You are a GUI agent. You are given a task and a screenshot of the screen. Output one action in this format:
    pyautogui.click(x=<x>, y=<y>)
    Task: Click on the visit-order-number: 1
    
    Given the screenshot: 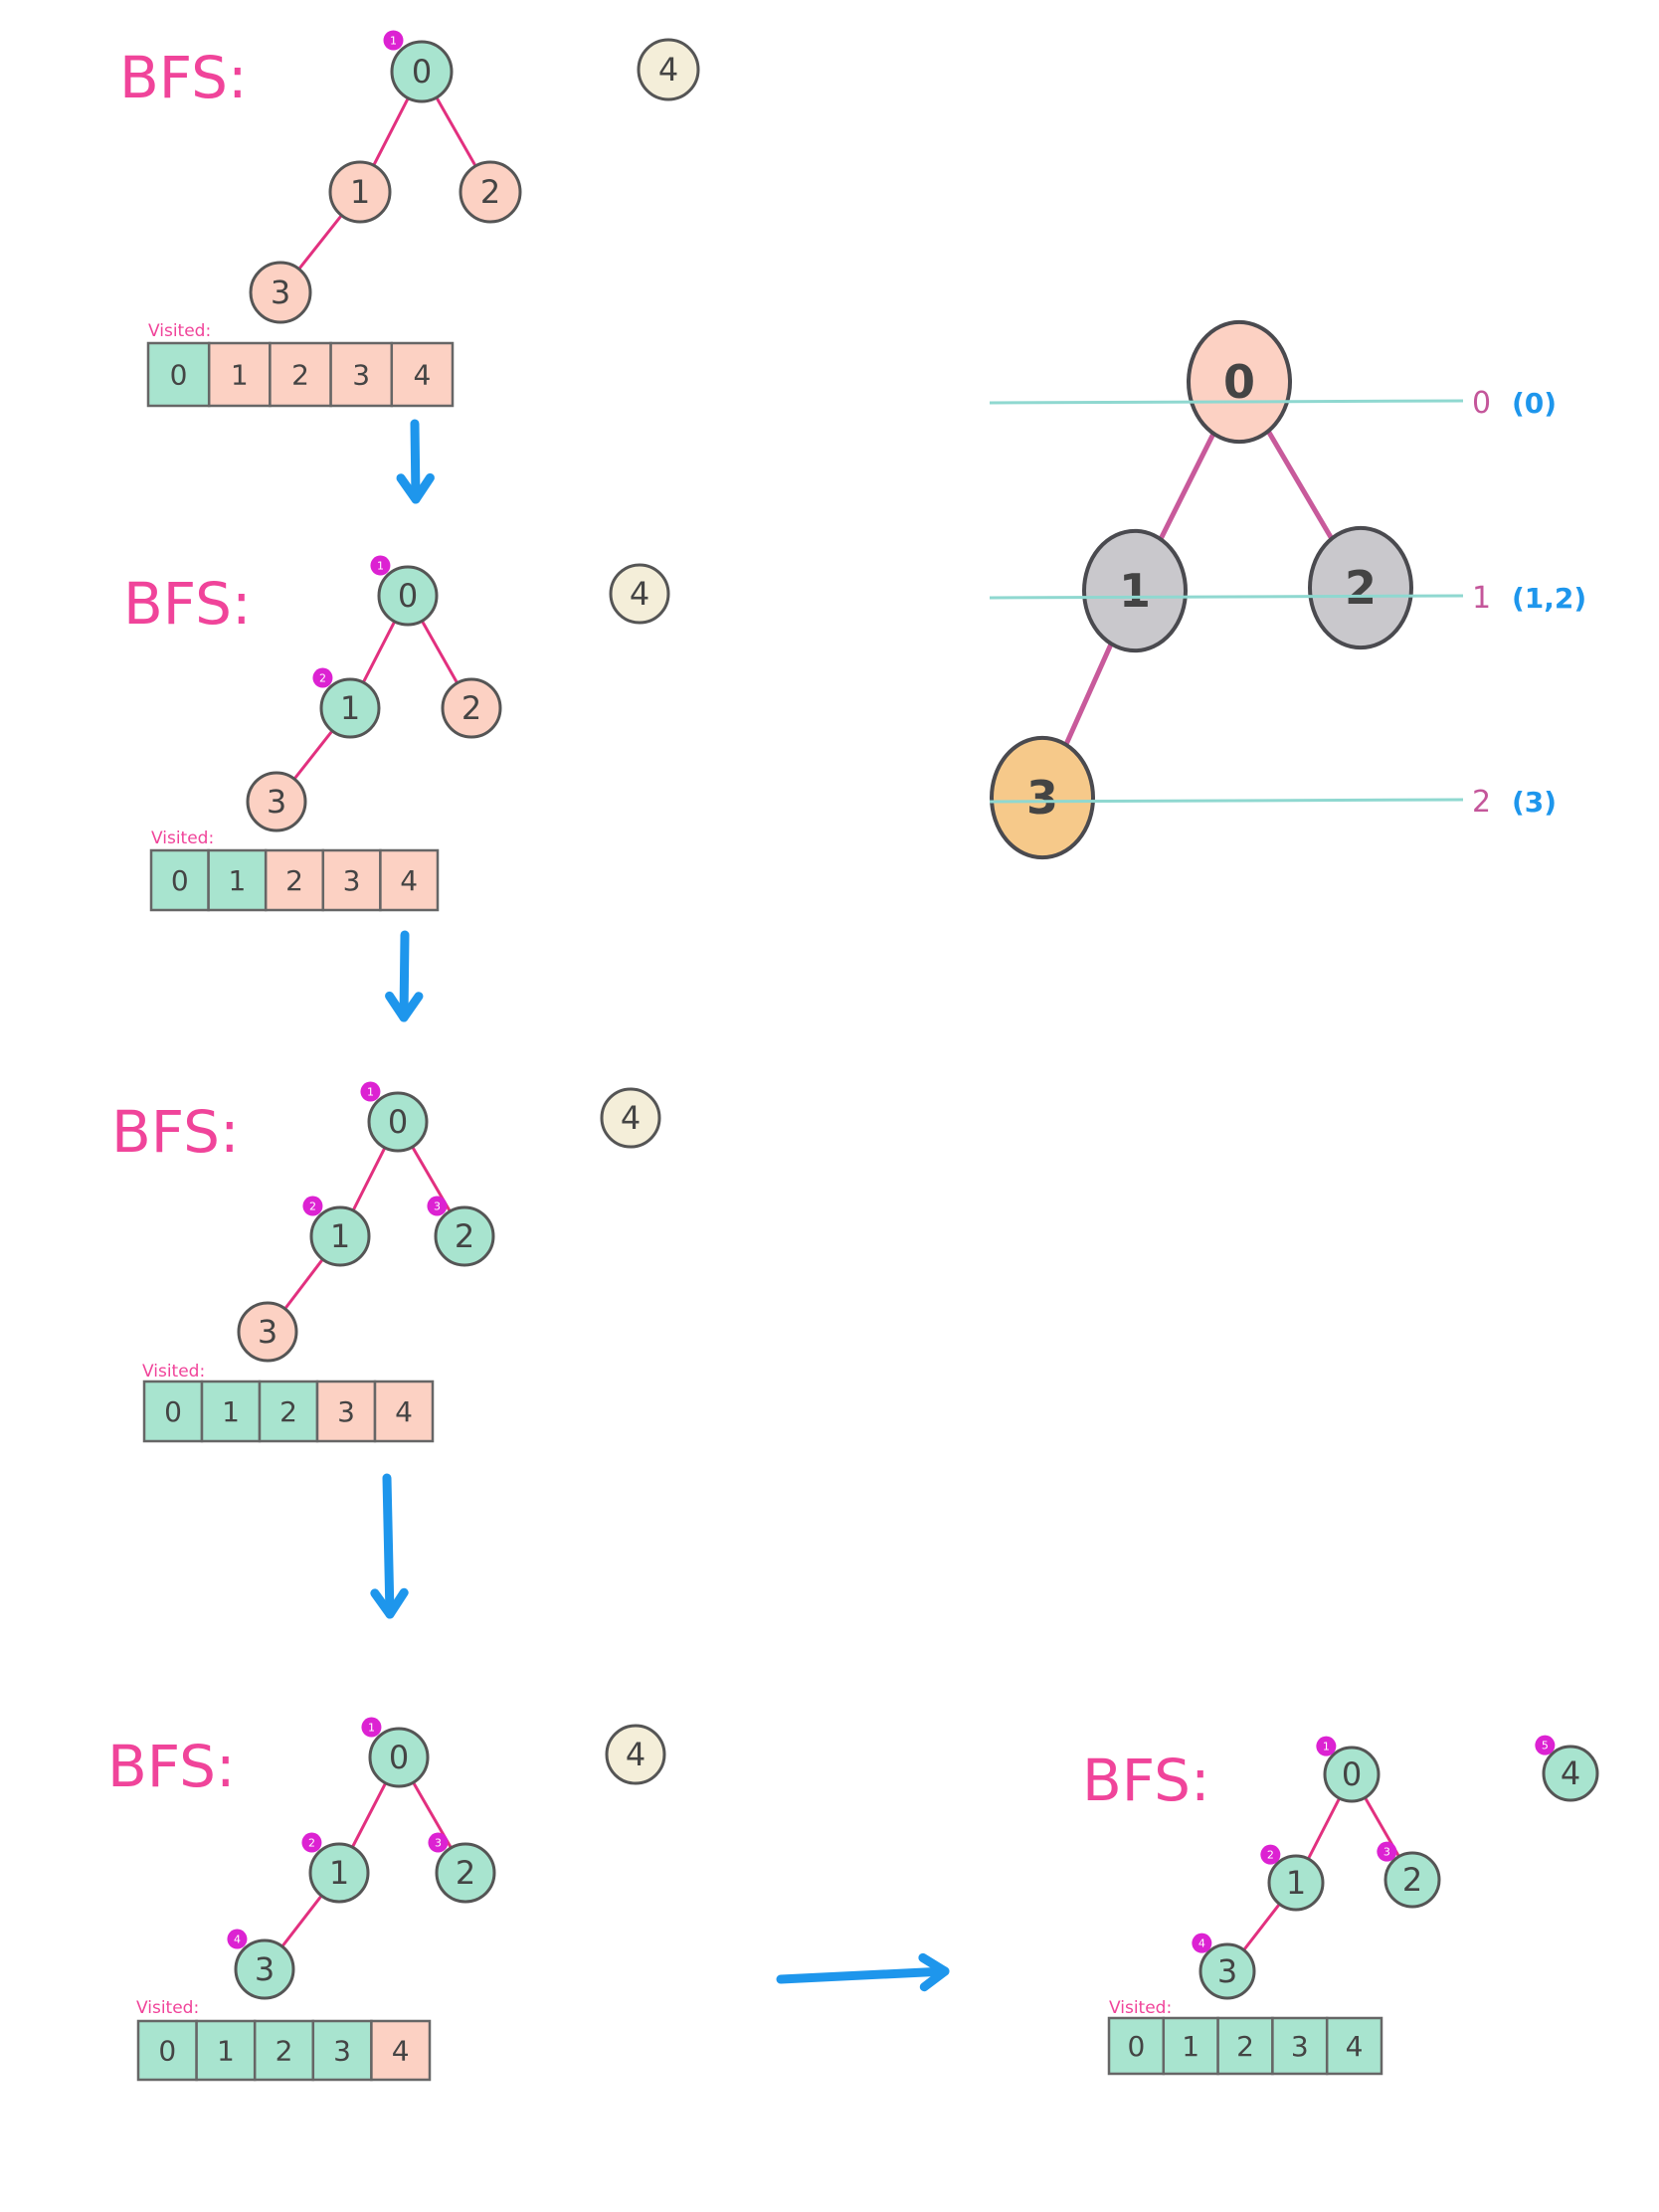 What is the action you would take?
    pyautogui.click(x=370, y=1092)
    